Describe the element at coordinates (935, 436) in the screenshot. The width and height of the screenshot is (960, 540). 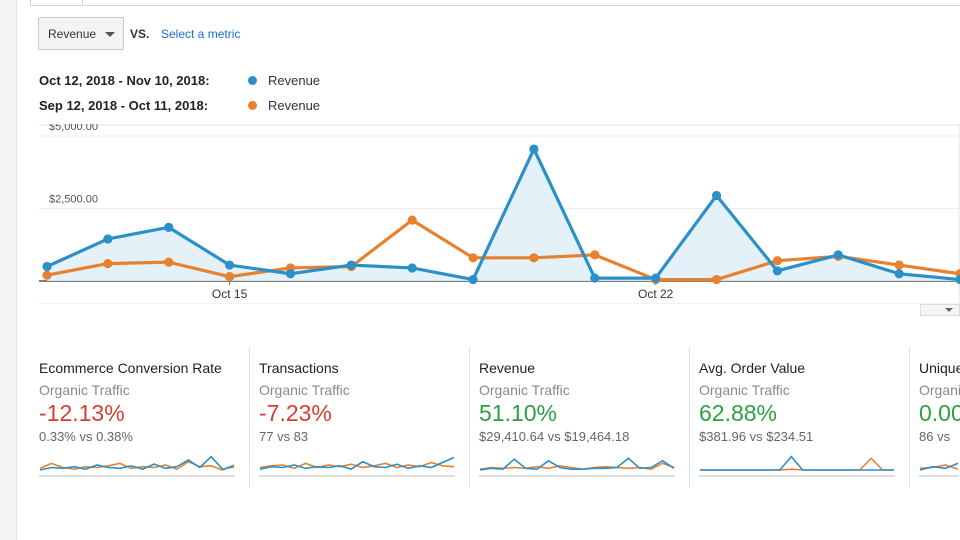
I see `scorecard-compare: 86 vs` at that location.